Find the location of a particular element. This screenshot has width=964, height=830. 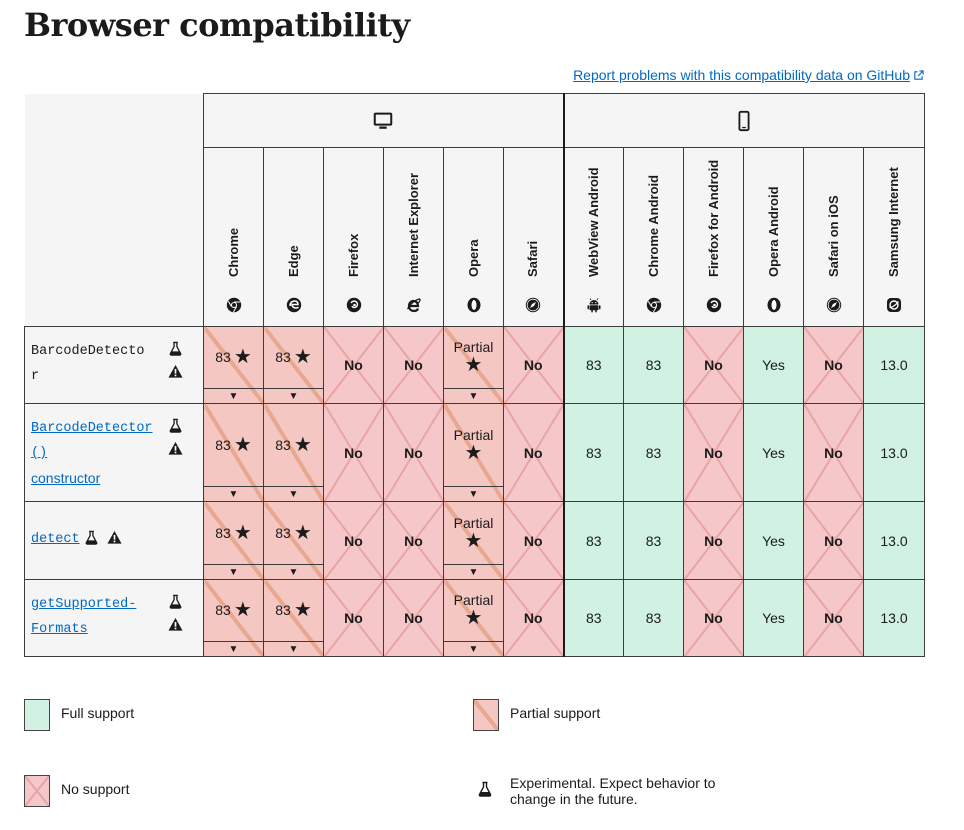

support-cell-webview-android: 83 is located at coordinates (593, 618).